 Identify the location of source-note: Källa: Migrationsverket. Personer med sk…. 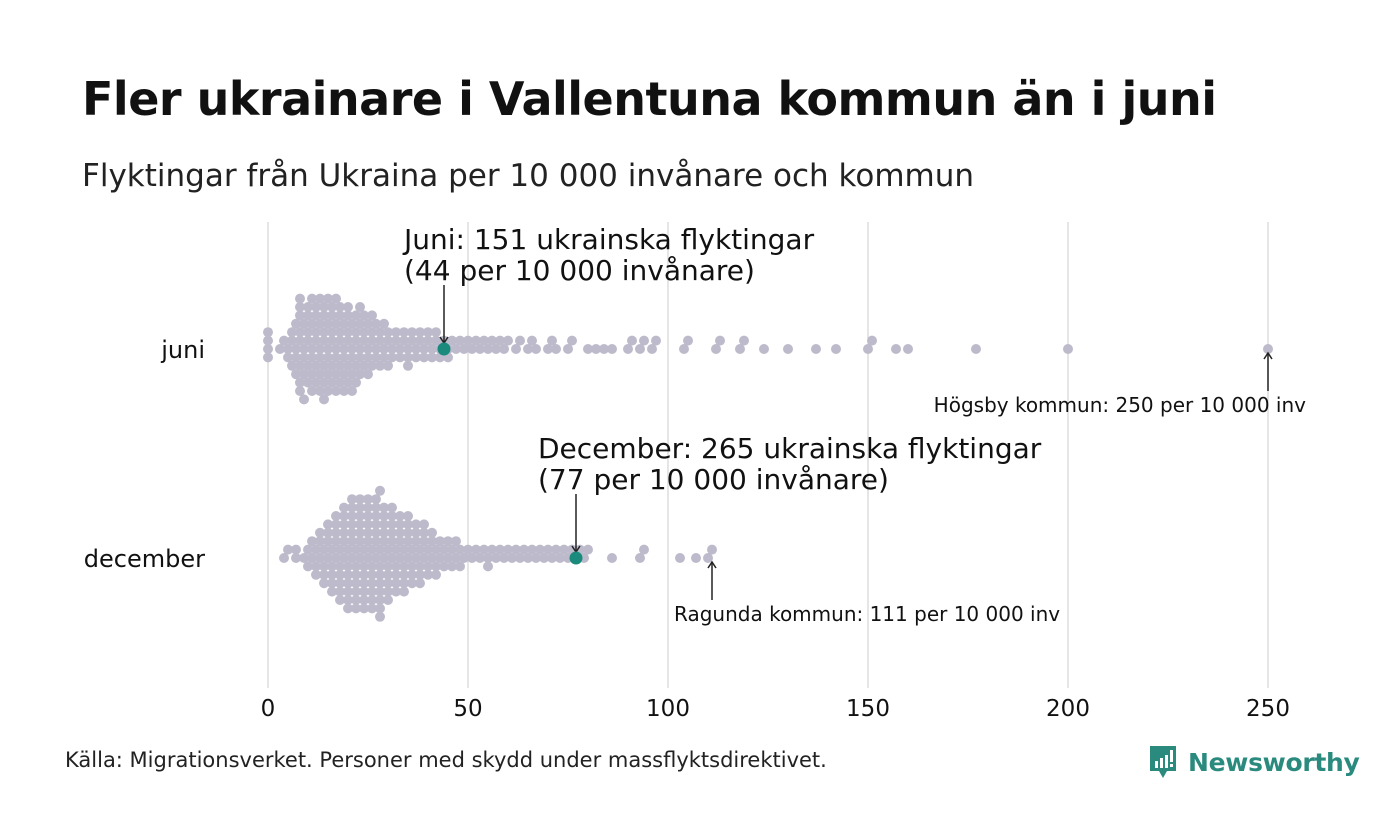
(446, 760).